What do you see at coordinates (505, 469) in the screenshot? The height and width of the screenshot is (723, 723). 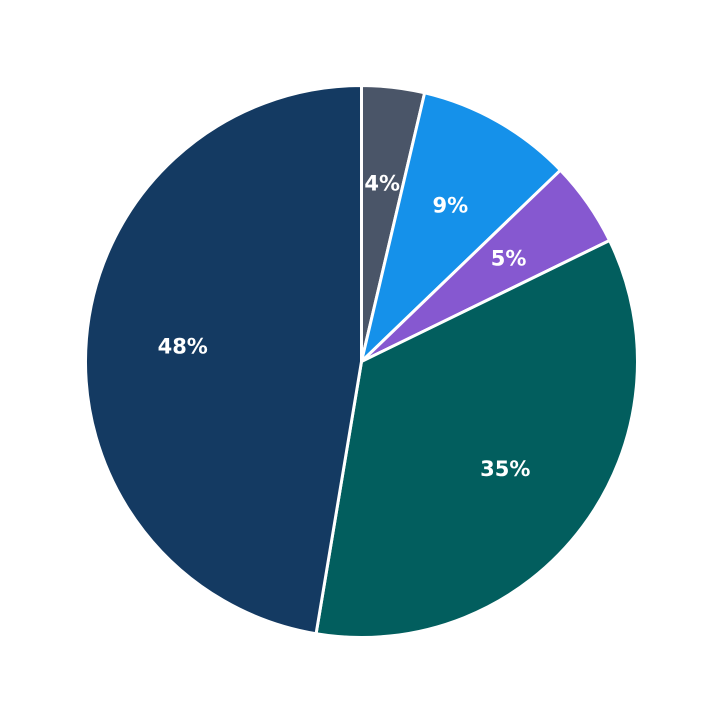 I see `pie-slice-label-3: 35%` at bounding box center [505, 469].